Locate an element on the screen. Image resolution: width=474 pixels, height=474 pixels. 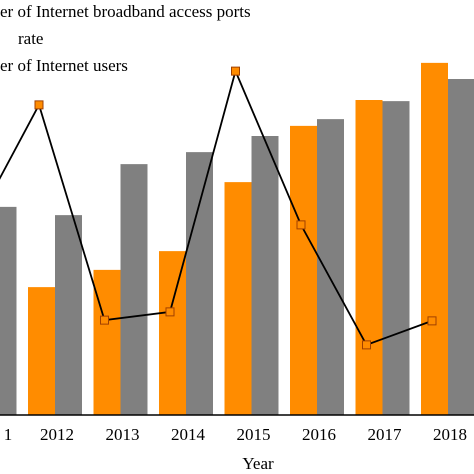
x-tick-label: 2016 is located at coordinates (319, 434).